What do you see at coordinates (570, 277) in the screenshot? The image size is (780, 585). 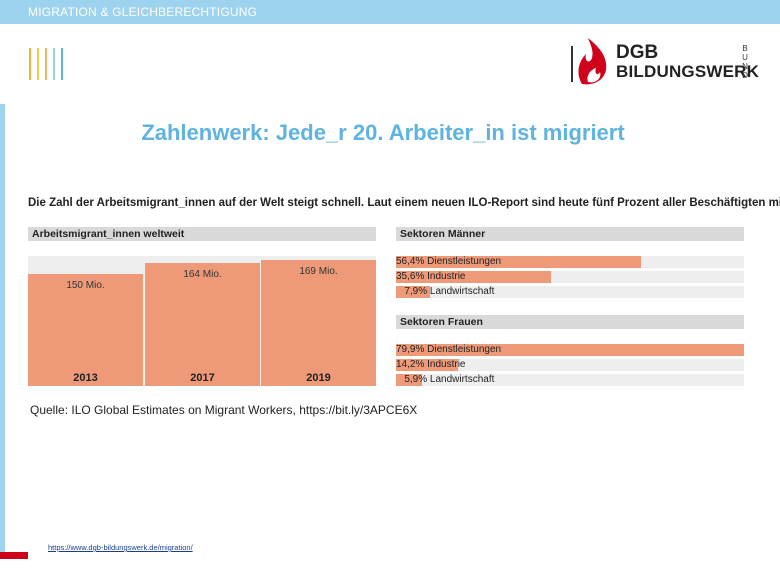 I see `hbar-row: 35,6% Industrie` at bounding box center [570, 277].